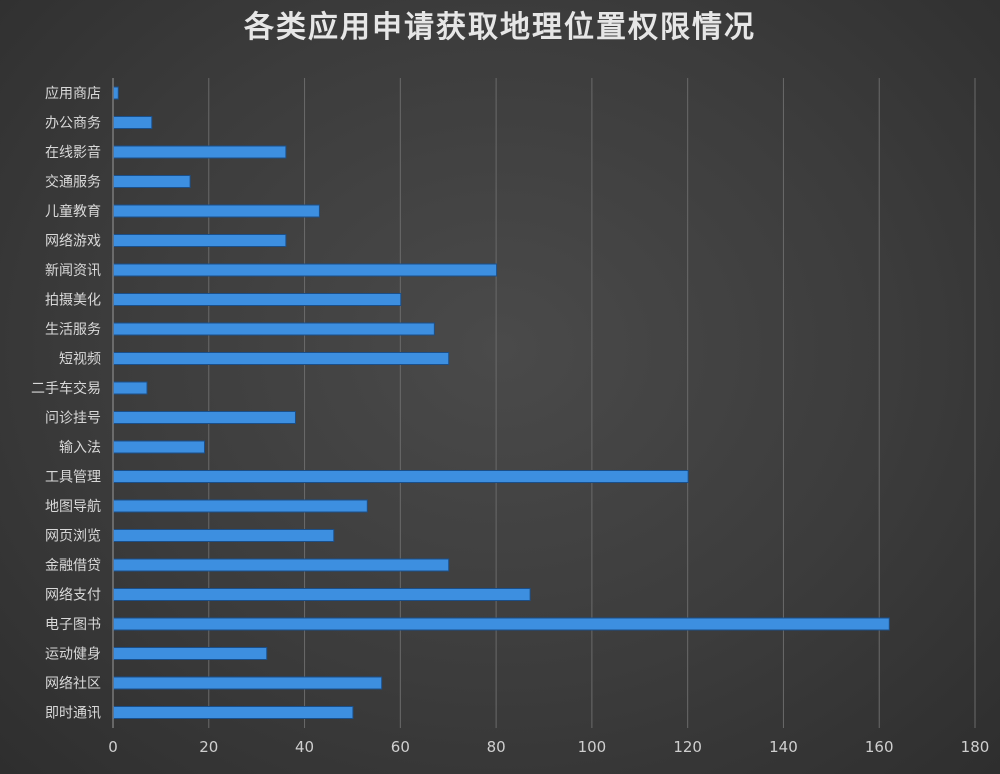  What do you see at coordinates (73, 271) in the screenshot?
I see `category-label: 新闻资讯` at bounding box center [73, 271].